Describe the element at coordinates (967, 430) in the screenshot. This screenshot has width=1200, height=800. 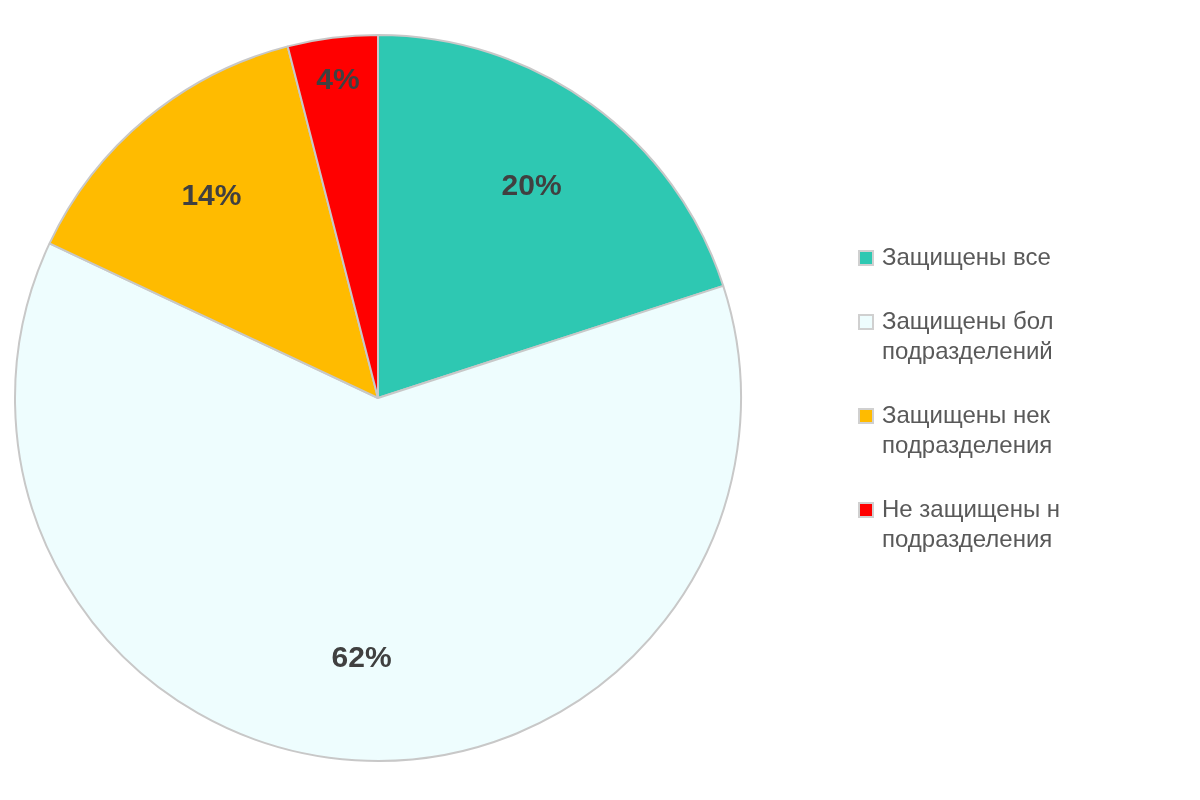
I see `legend-label: Защищены нек подразделения` at that location.